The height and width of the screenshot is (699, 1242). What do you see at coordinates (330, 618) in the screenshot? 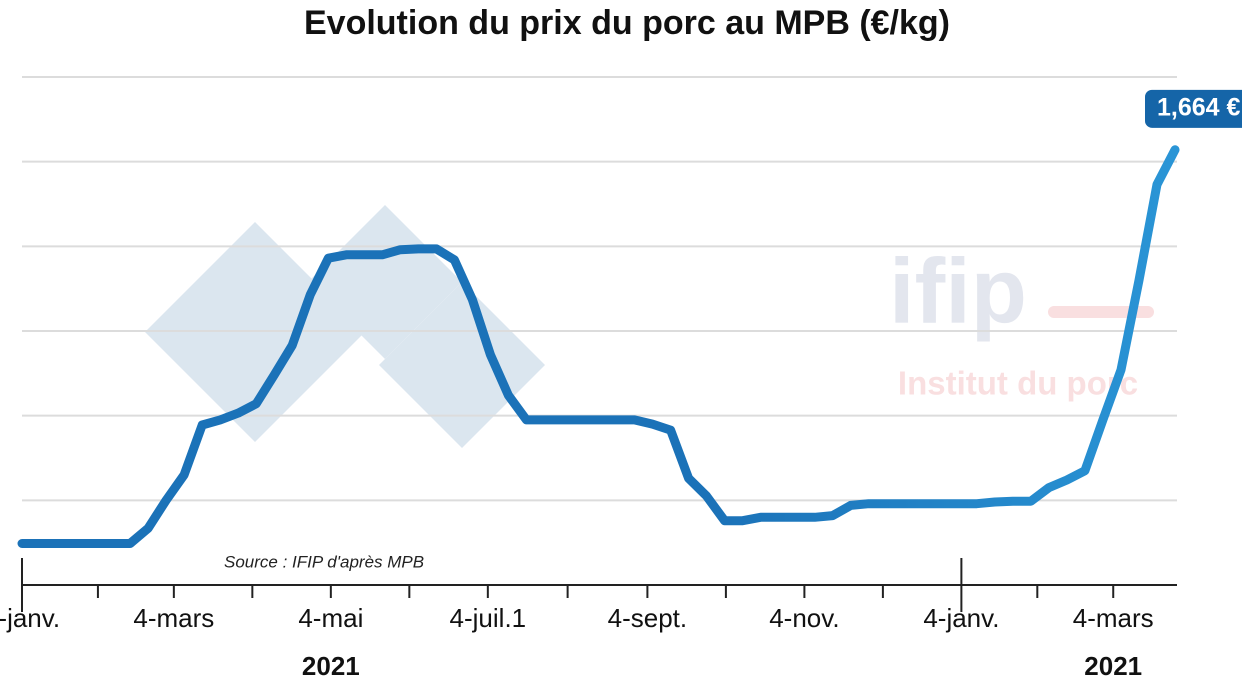
I see `x-tick-label: 4-mai` at bounding box center [330, 618].